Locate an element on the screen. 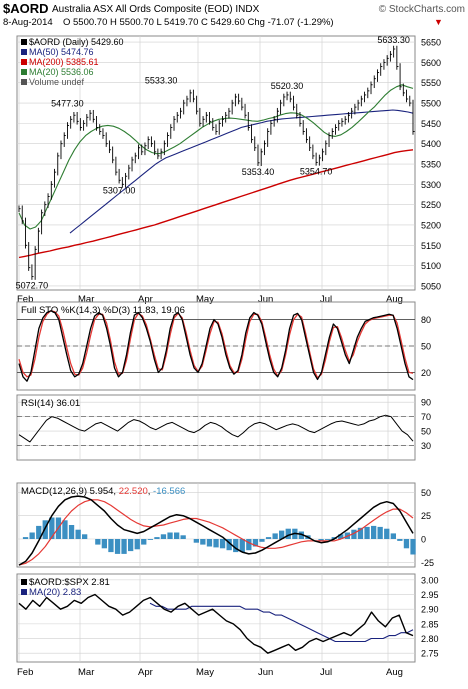  macd-title-part: 5.954 is located at coordinates (102, 491).